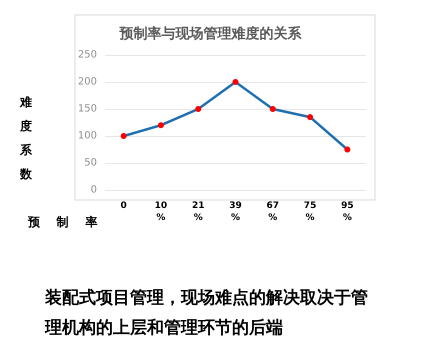  Describe the element at coordinates (26, 138) in the screenshot. I see `y-axis-title: 难度系数` at that location.